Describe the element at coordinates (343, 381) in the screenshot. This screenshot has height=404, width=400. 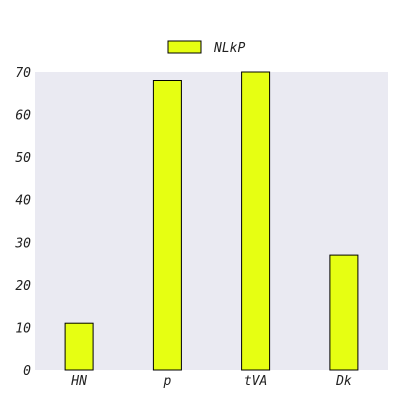
I see `x-tick-label: Dk` at that location.